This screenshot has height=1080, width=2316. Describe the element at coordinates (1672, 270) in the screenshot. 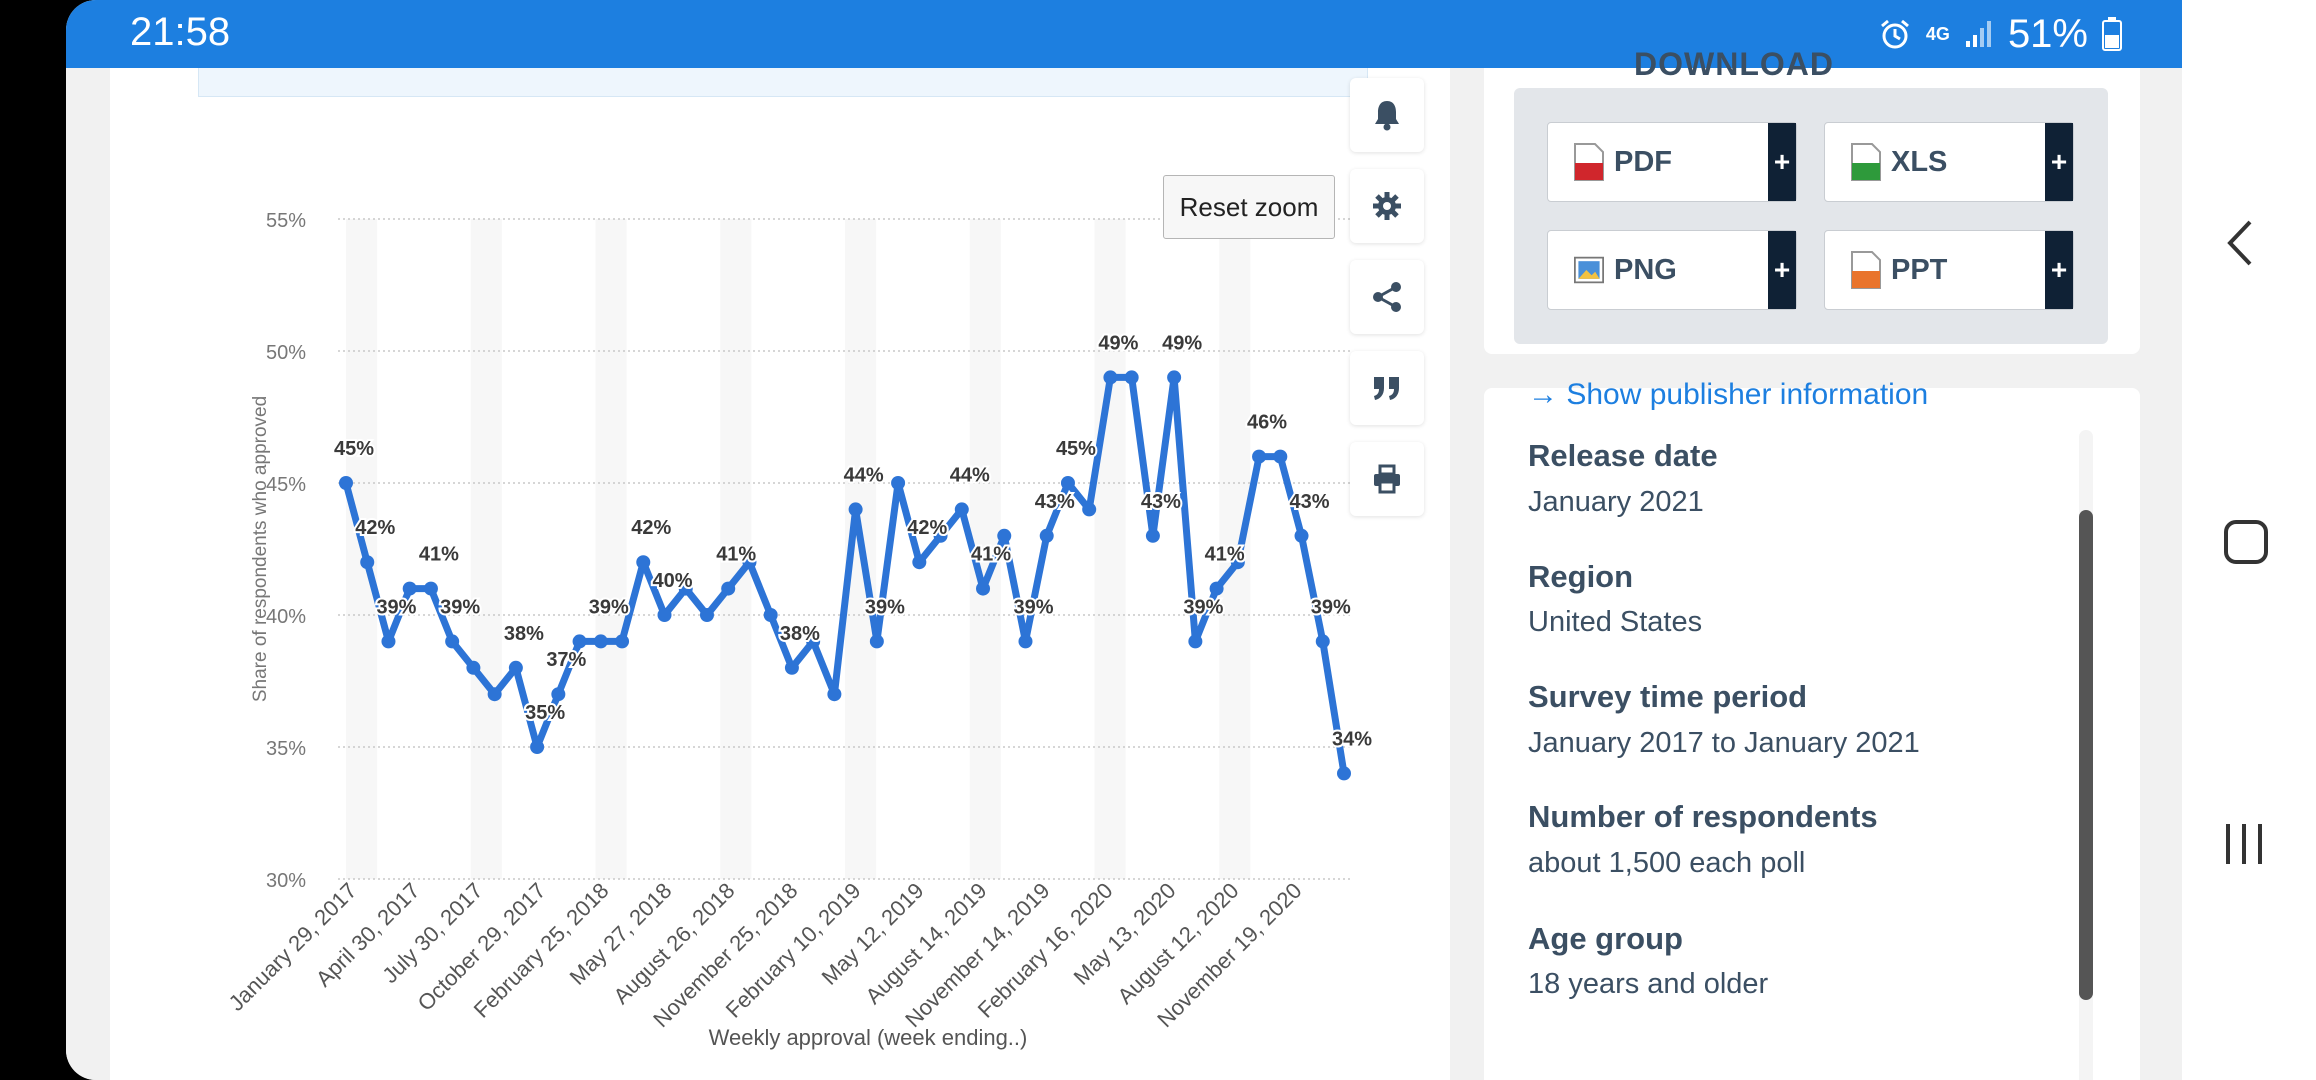

I see `download-png-button: PNG +` at that location.